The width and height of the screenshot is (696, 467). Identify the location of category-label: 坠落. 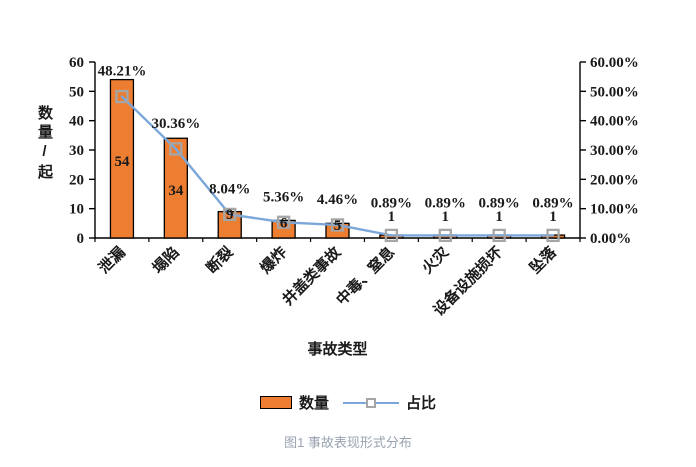
(543, 259).